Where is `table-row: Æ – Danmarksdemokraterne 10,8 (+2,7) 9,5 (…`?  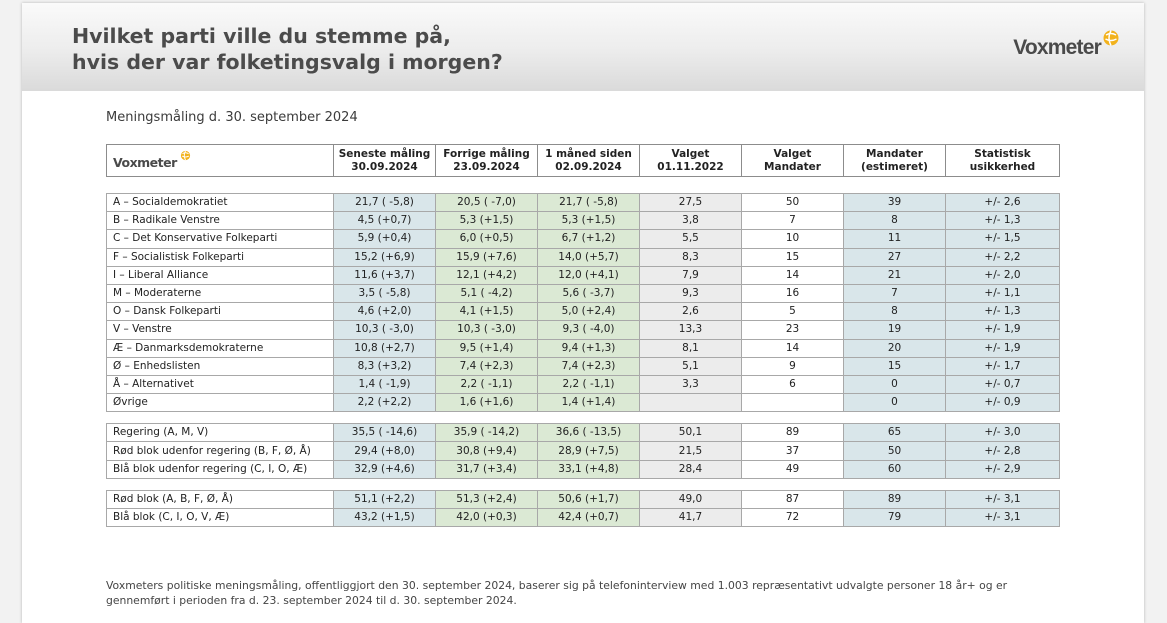
table-row: Æ – Danmarksdemokraterne 10,8 (+2,7) 9,5 (… is located at coordinates (583, 348).